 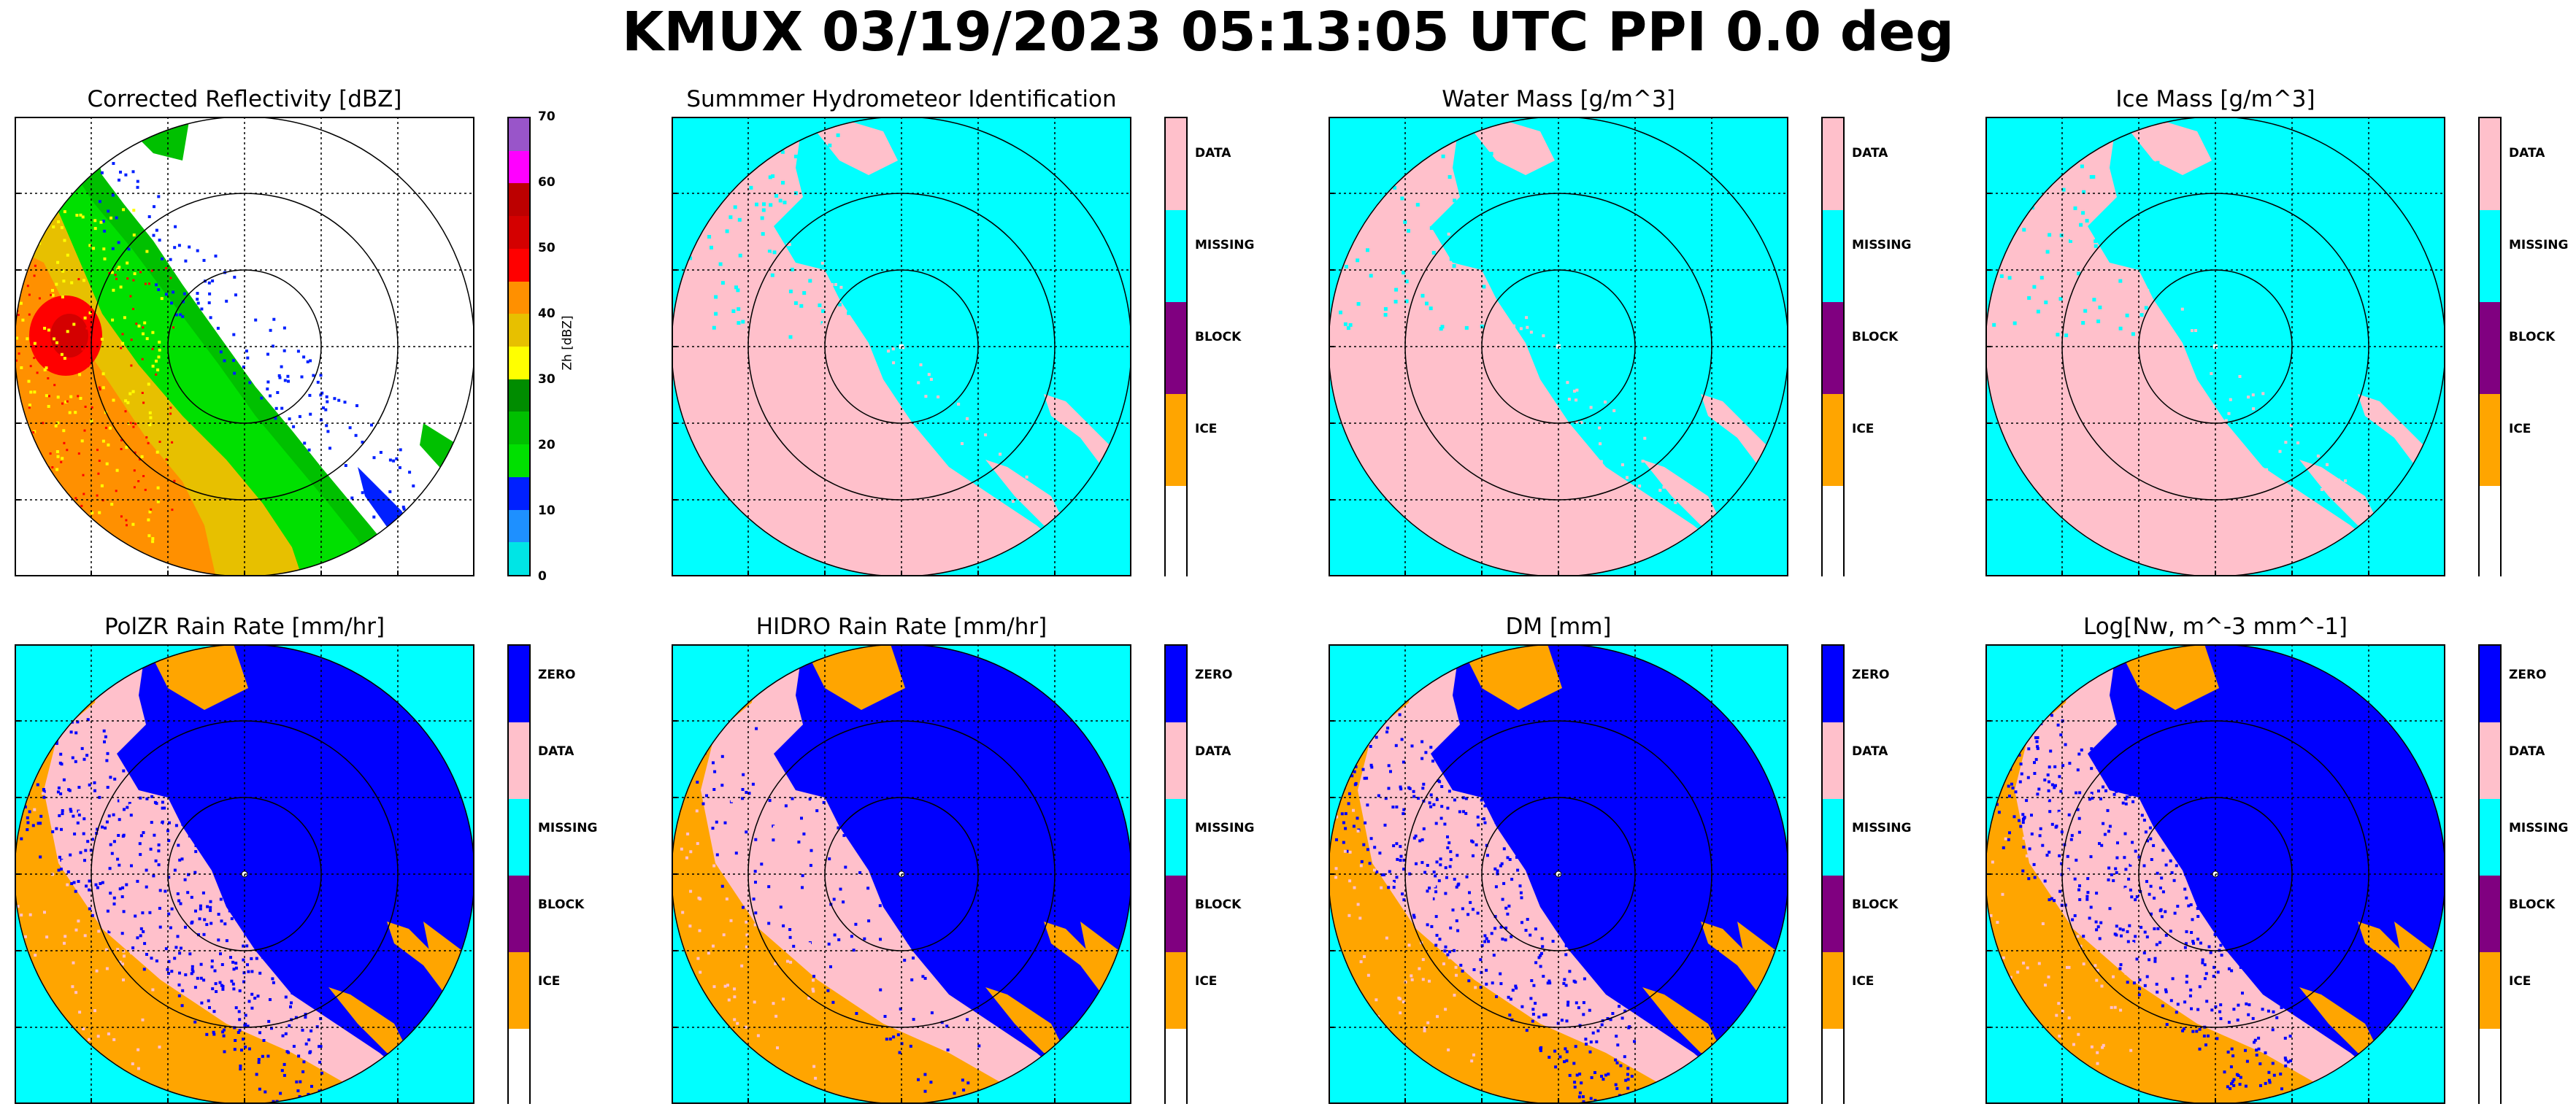 What do you see at coordinates (546, 445) in the screenshot?
I see `colorbar-tick-label: 20` at bounding box center [546, 445].